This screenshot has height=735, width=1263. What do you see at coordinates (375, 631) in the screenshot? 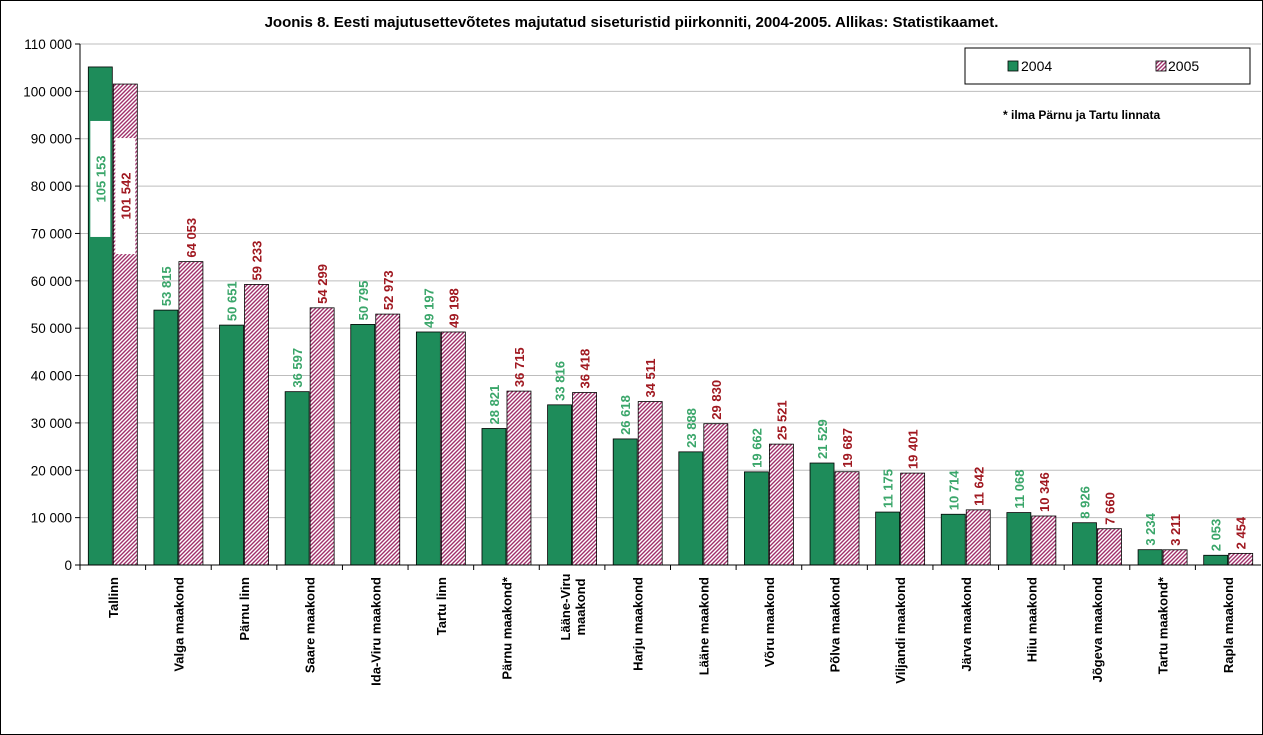
I see `category-label: Ida-Viru maakond` at bounding box center [375, 631].